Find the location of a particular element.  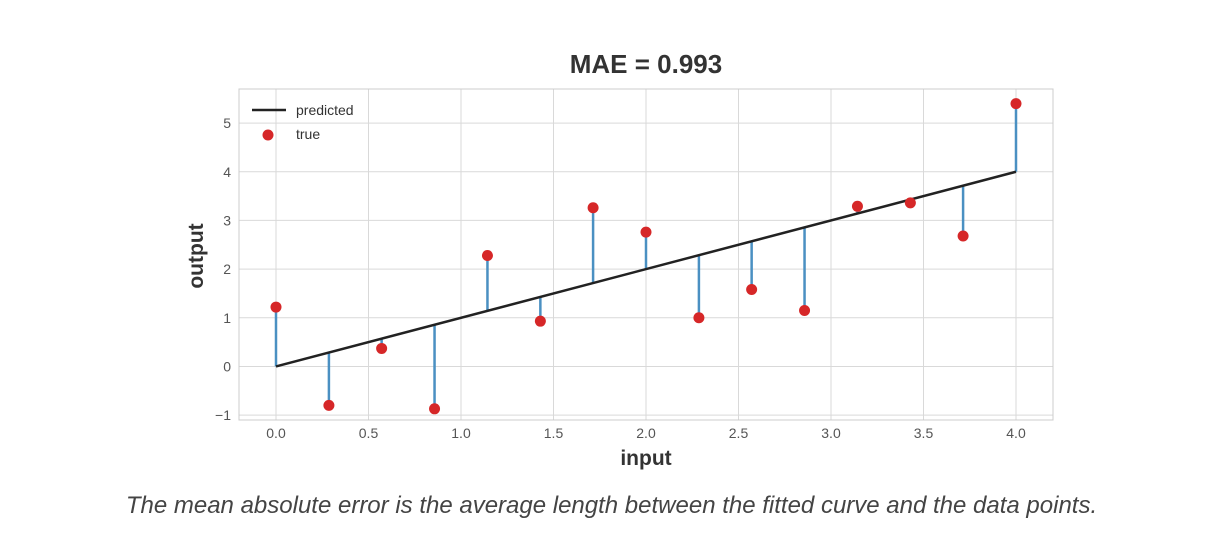

legend-predicted-label: predicted is located at coordinates (325, 110).